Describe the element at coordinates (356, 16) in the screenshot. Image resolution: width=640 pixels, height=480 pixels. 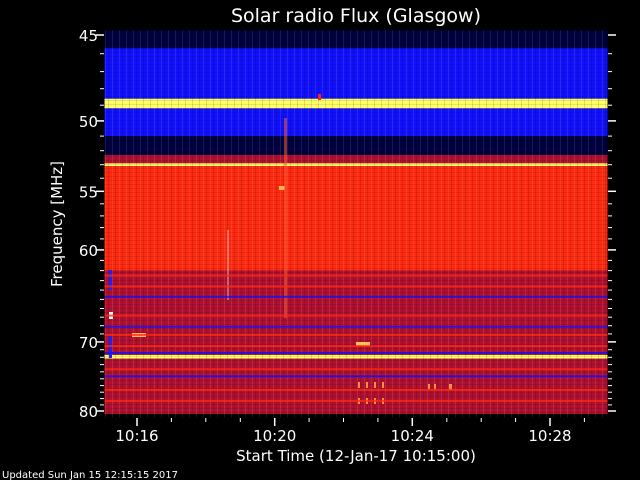
I see `chart-title: Solar radio Flux (Glasgow)` at that location.